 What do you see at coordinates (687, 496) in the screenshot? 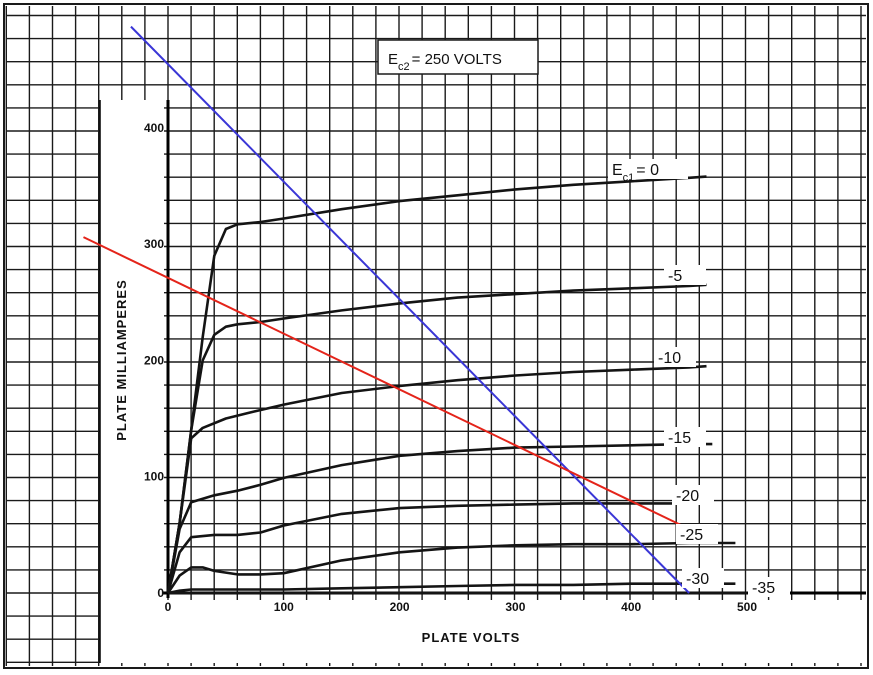
I see `curve-label: -20` at bounding box center [687, 496].